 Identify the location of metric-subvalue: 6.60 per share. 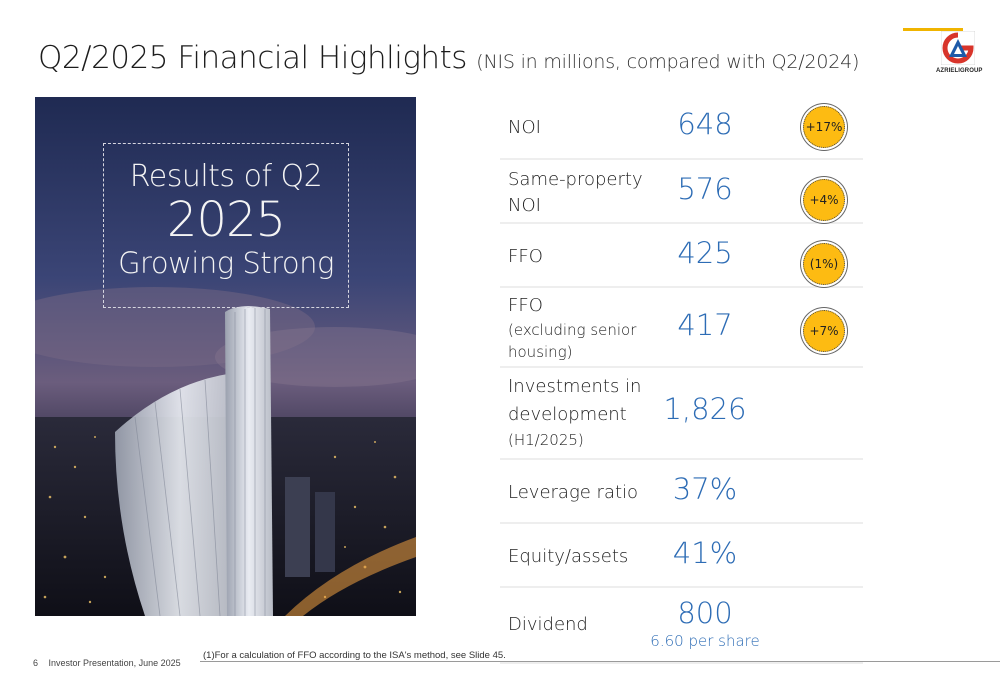
(705, 641).